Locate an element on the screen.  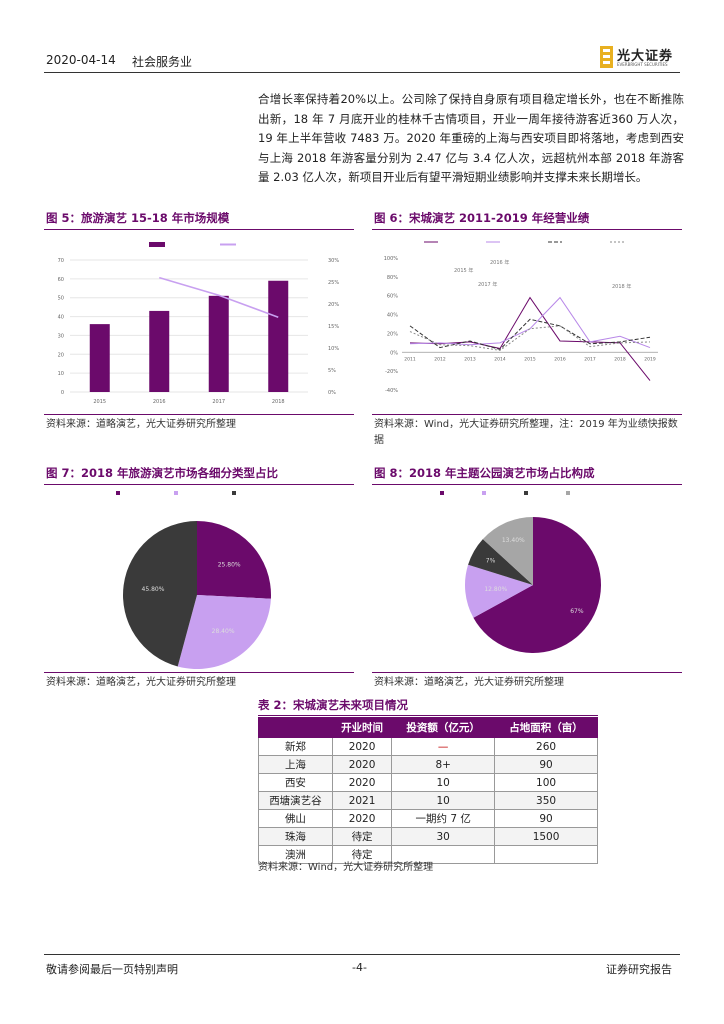
y-tick-label: 80% is located at coordinates (392, 278).